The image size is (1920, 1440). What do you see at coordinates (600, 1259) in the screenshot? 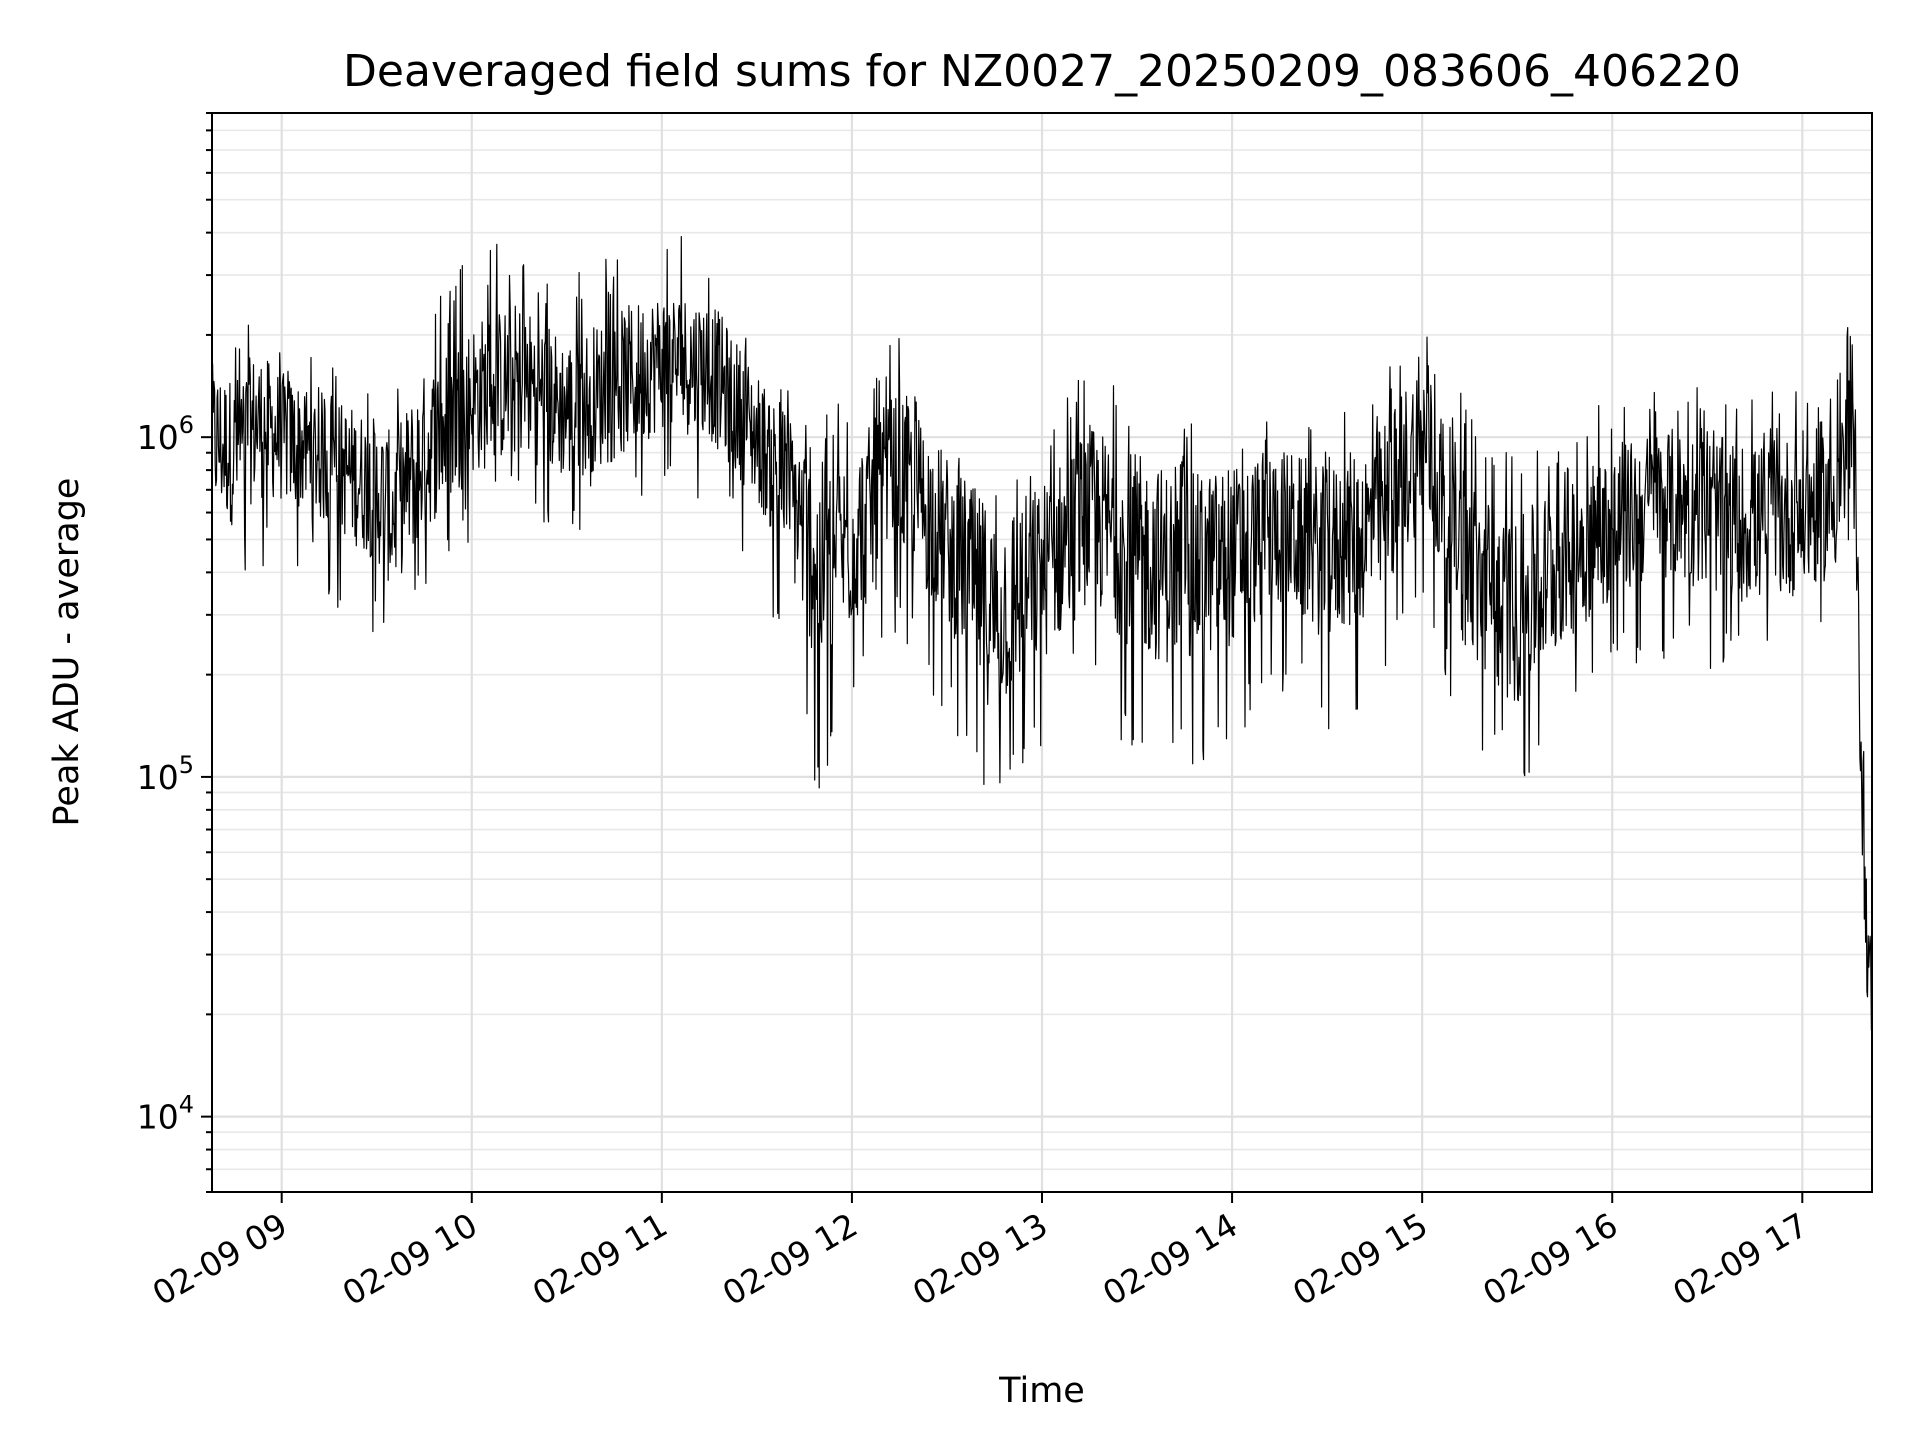
I see `x-tick-label: 02-09 11` at bounding box center [600, 1259].